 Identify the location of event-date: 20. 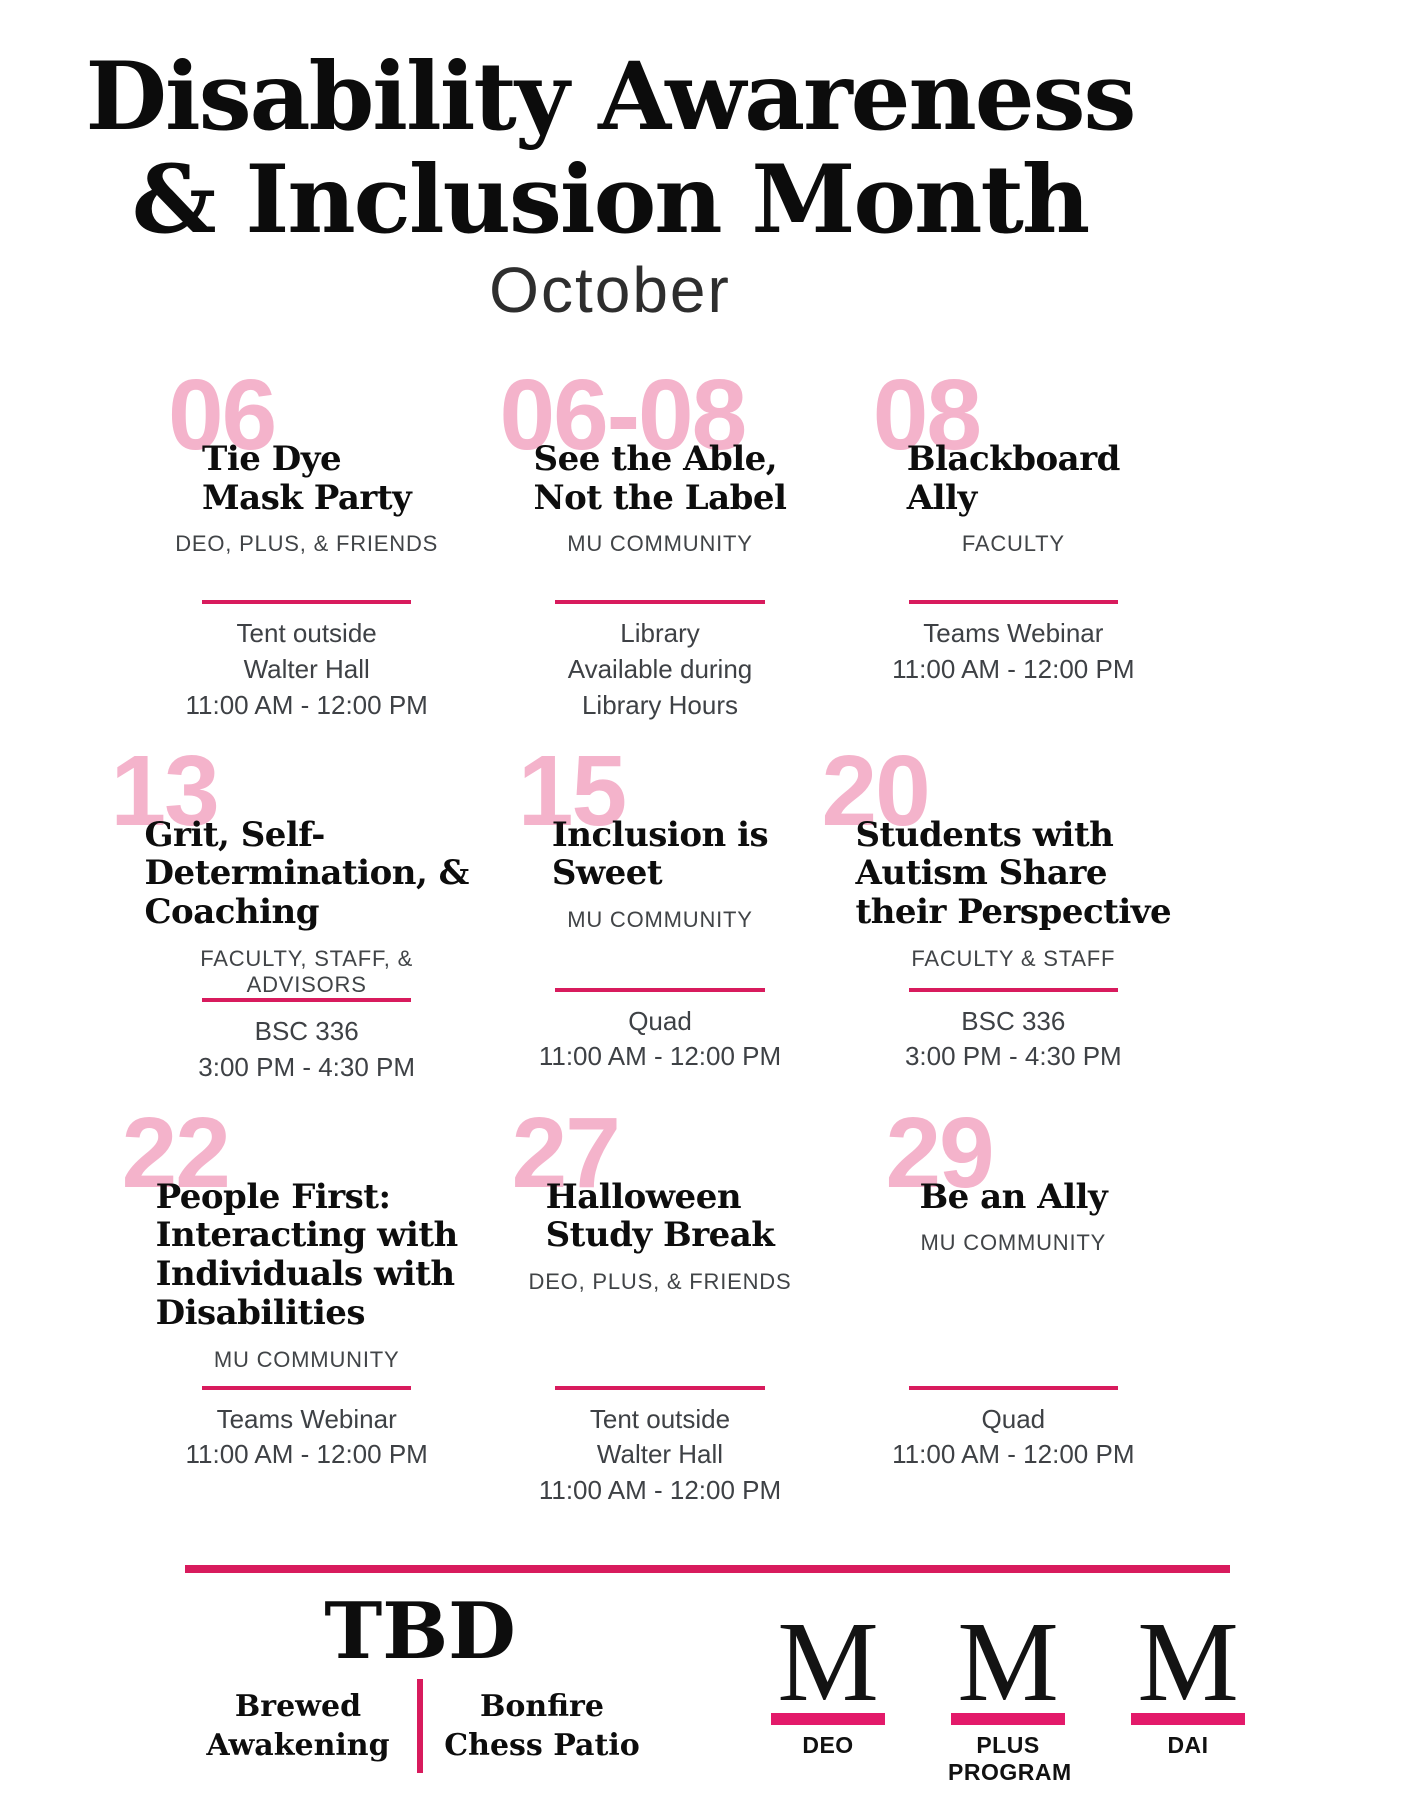
(875, 790).